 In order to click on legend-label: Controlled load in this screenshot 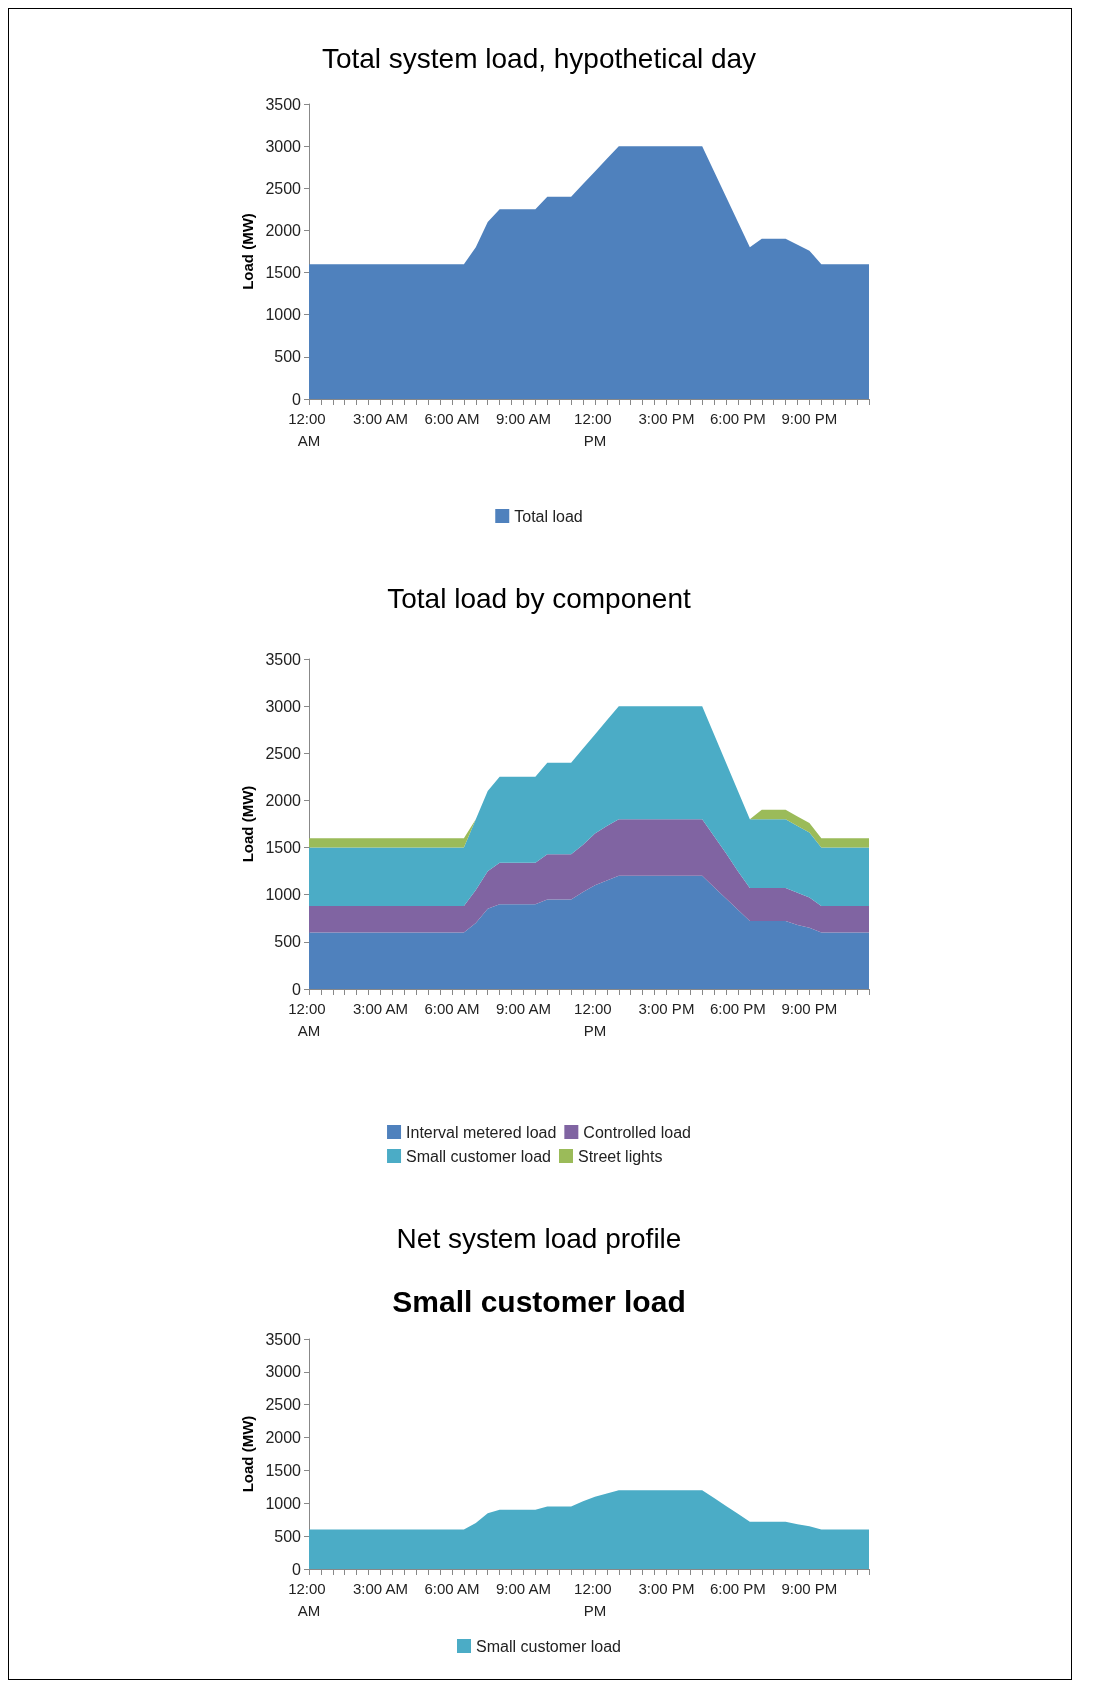, I will do `click(637, 1132)`.